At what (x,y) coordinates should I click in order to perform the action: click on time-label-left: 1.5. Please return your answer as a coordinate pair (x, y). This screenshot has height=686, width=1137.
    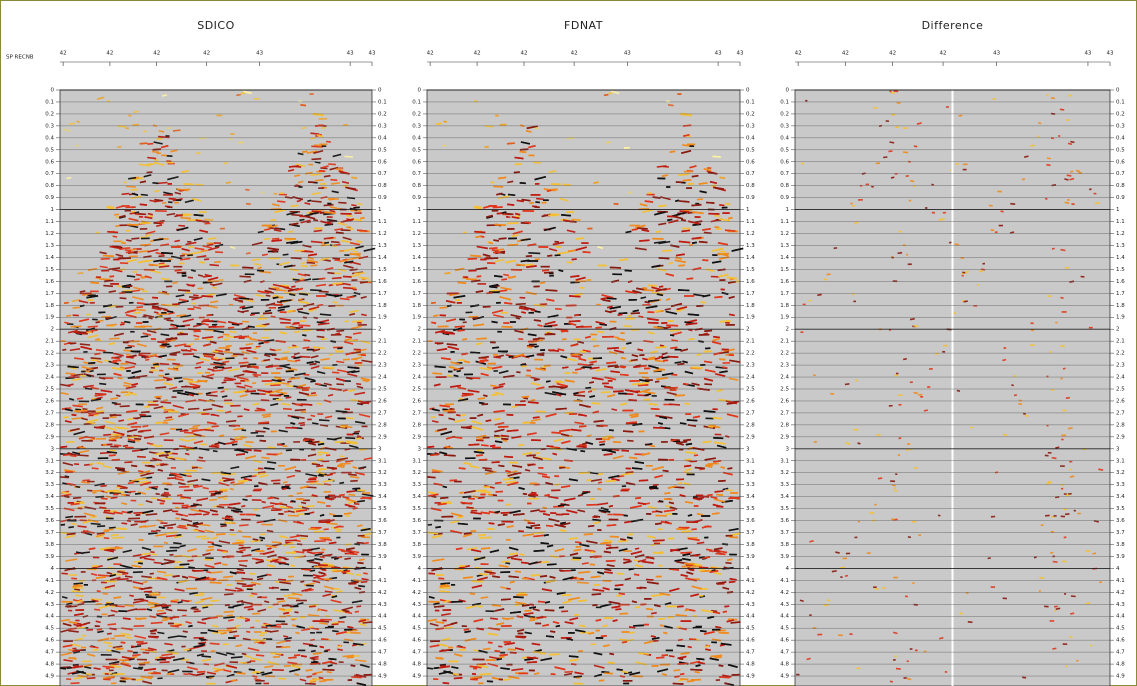
    Looking at the image, I should click on (49, 270).